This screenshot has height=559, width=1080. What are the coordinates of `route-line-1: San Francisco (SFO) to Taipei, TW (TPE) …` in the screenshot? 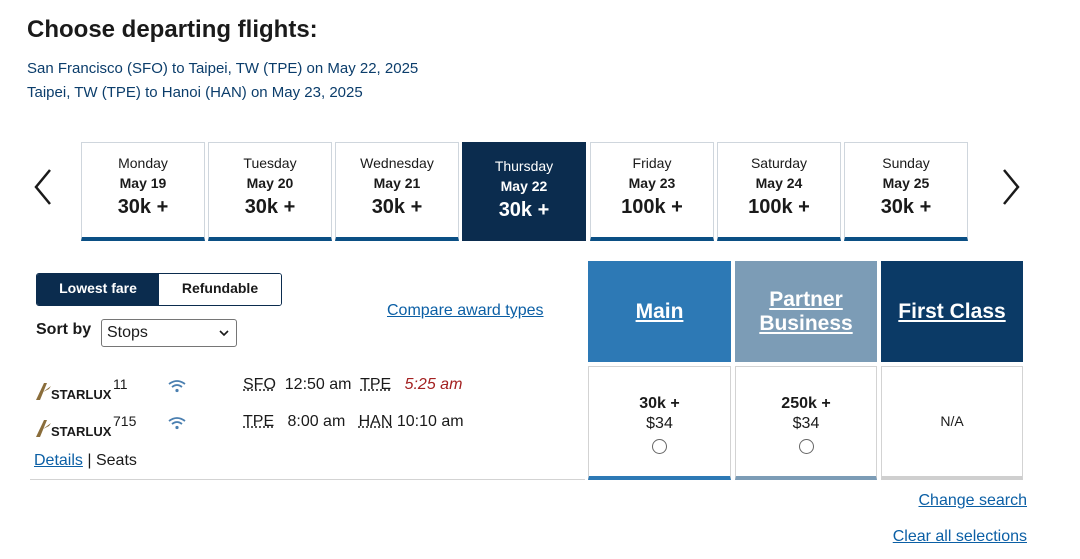 It's located at (223, 68).